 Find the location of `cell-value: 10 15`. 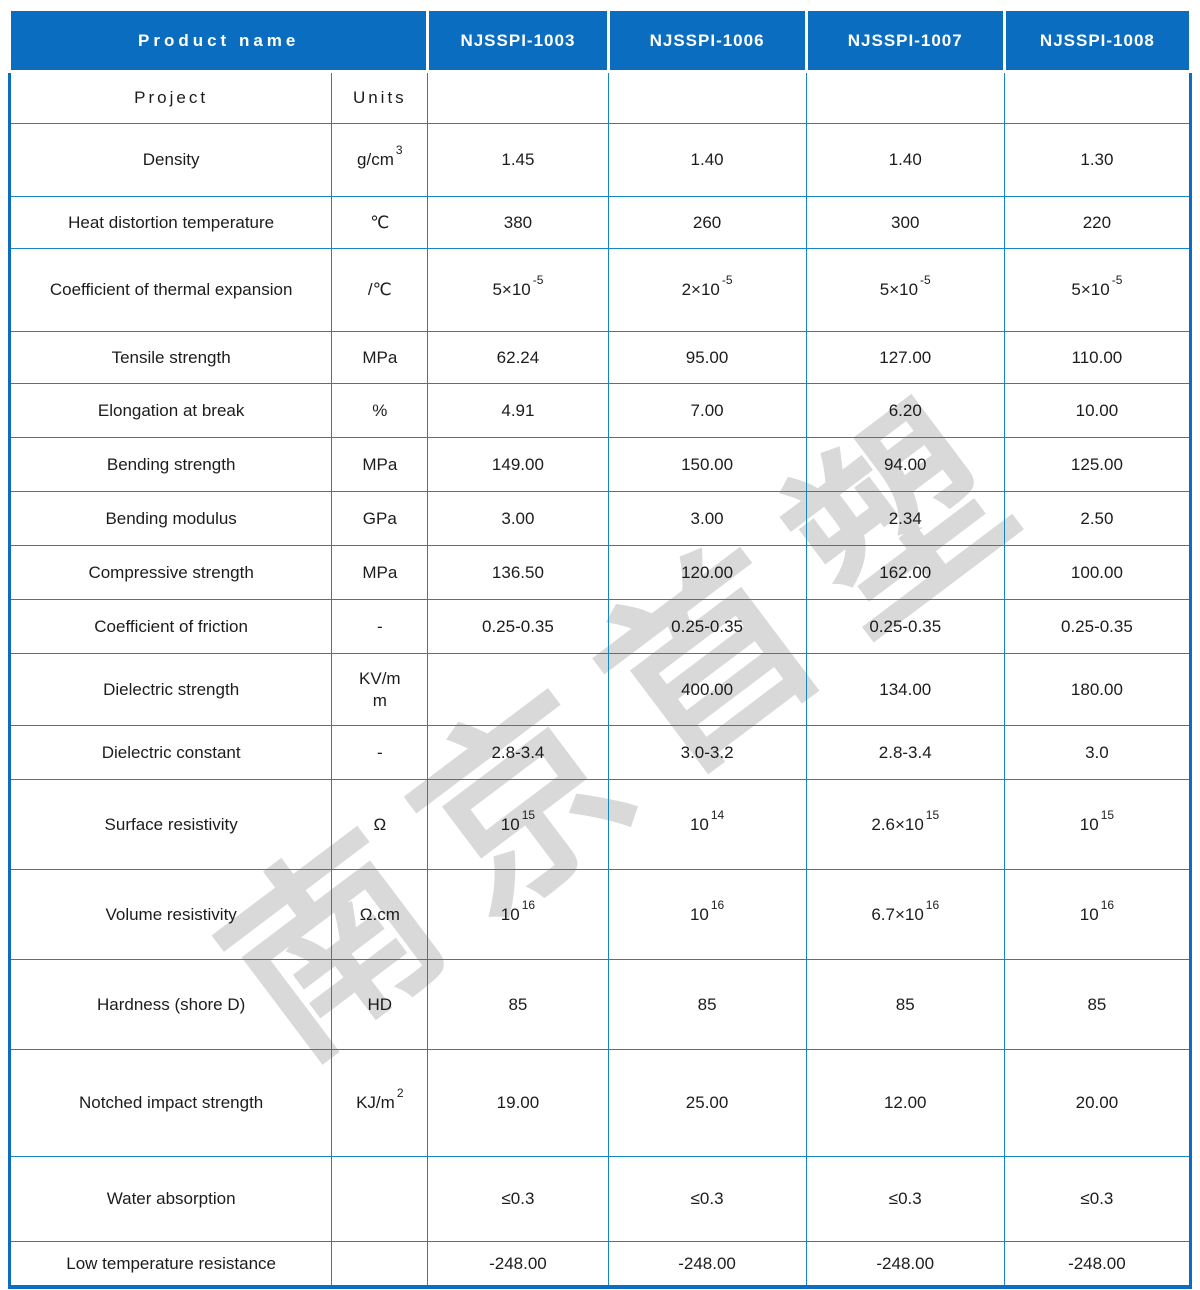

cell-value: 10 15 is located at coordinates (518, 824).